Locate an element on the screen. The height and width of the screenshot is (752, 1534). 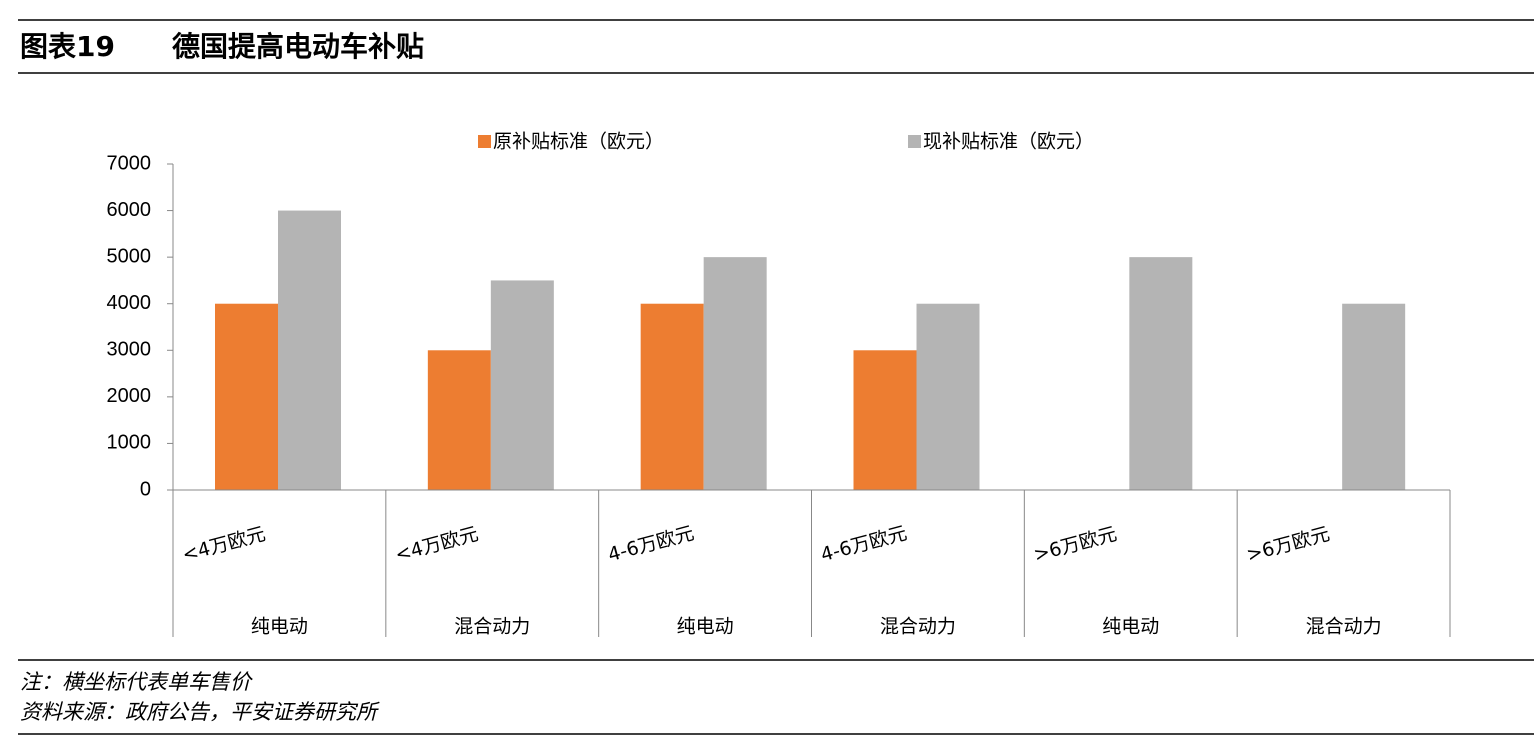
figure-label: 图表19 is located at coordinates (67, 46).